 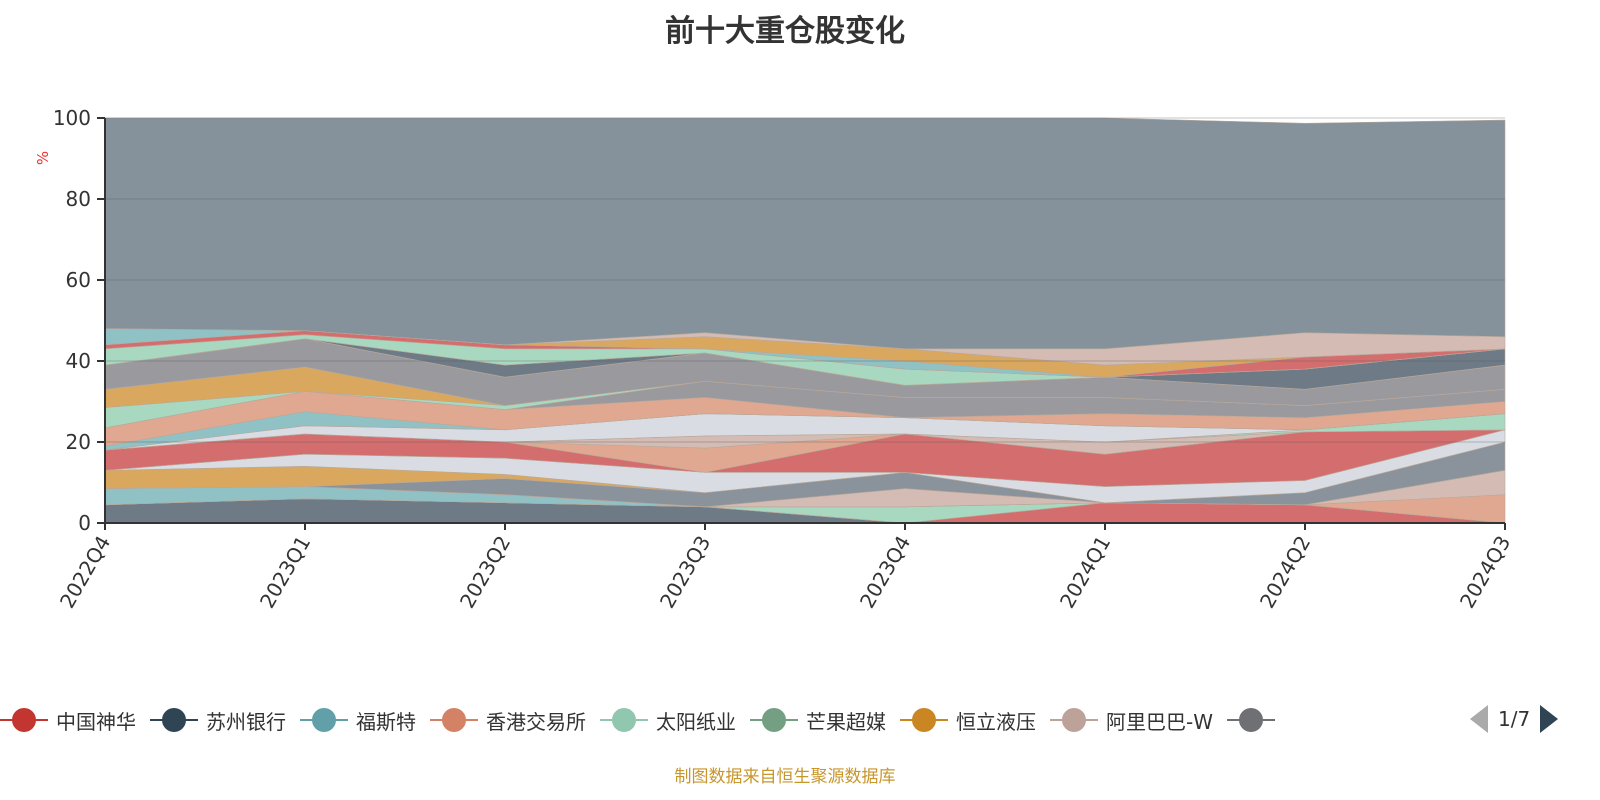 I want to click on x-tick-label: 2023Q2, so click(x=485, y=572).